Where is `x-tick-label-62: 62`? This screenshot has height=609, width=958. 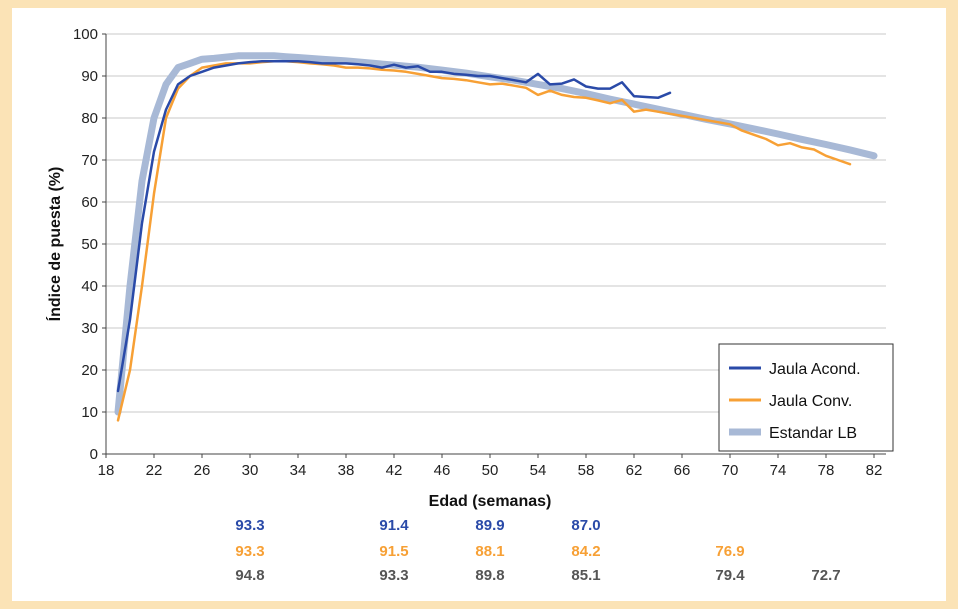 x-tick-label-62: 62 is located at coordinates (634, 470).